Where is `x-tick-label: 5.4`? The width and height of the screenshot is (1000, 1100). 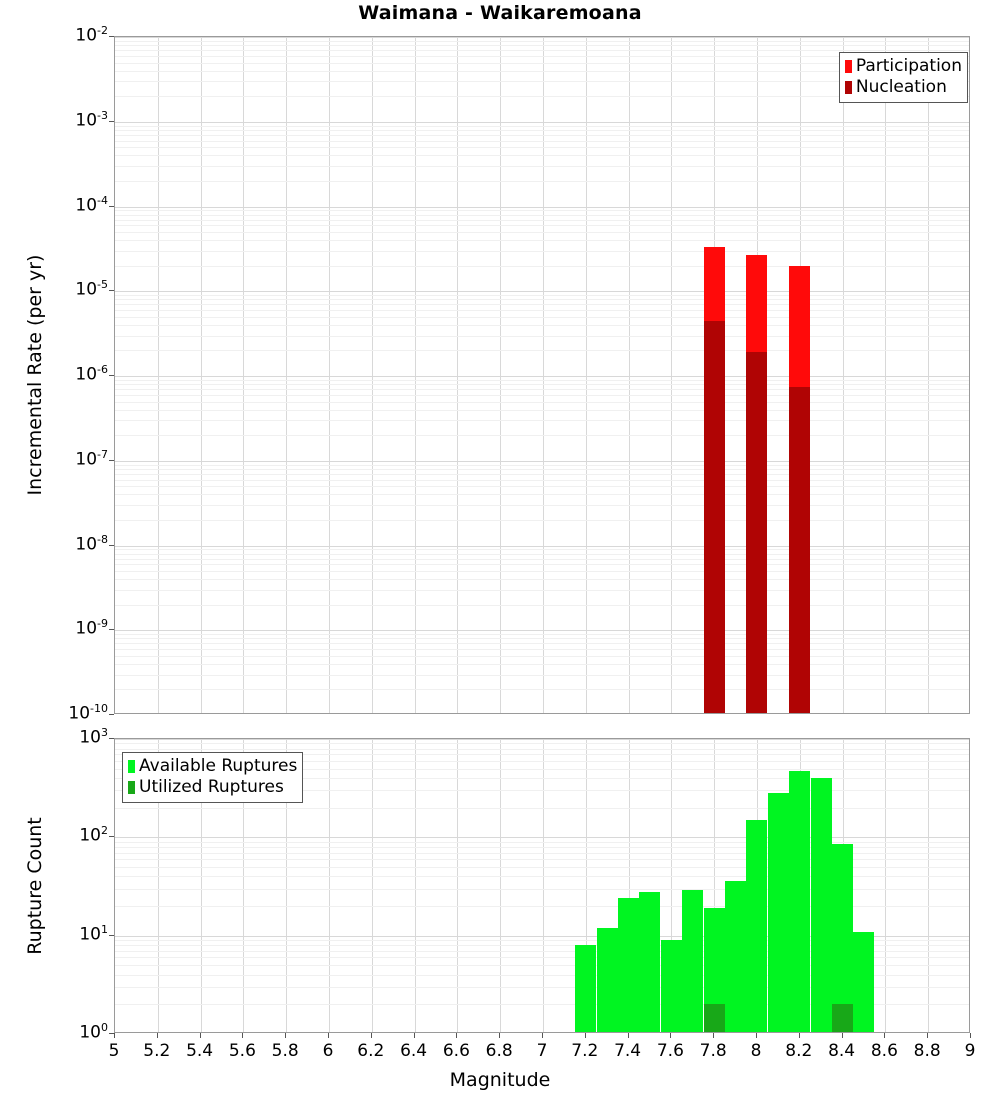
x-tick-label: 5.4 is located at coordinates (200, 1051).